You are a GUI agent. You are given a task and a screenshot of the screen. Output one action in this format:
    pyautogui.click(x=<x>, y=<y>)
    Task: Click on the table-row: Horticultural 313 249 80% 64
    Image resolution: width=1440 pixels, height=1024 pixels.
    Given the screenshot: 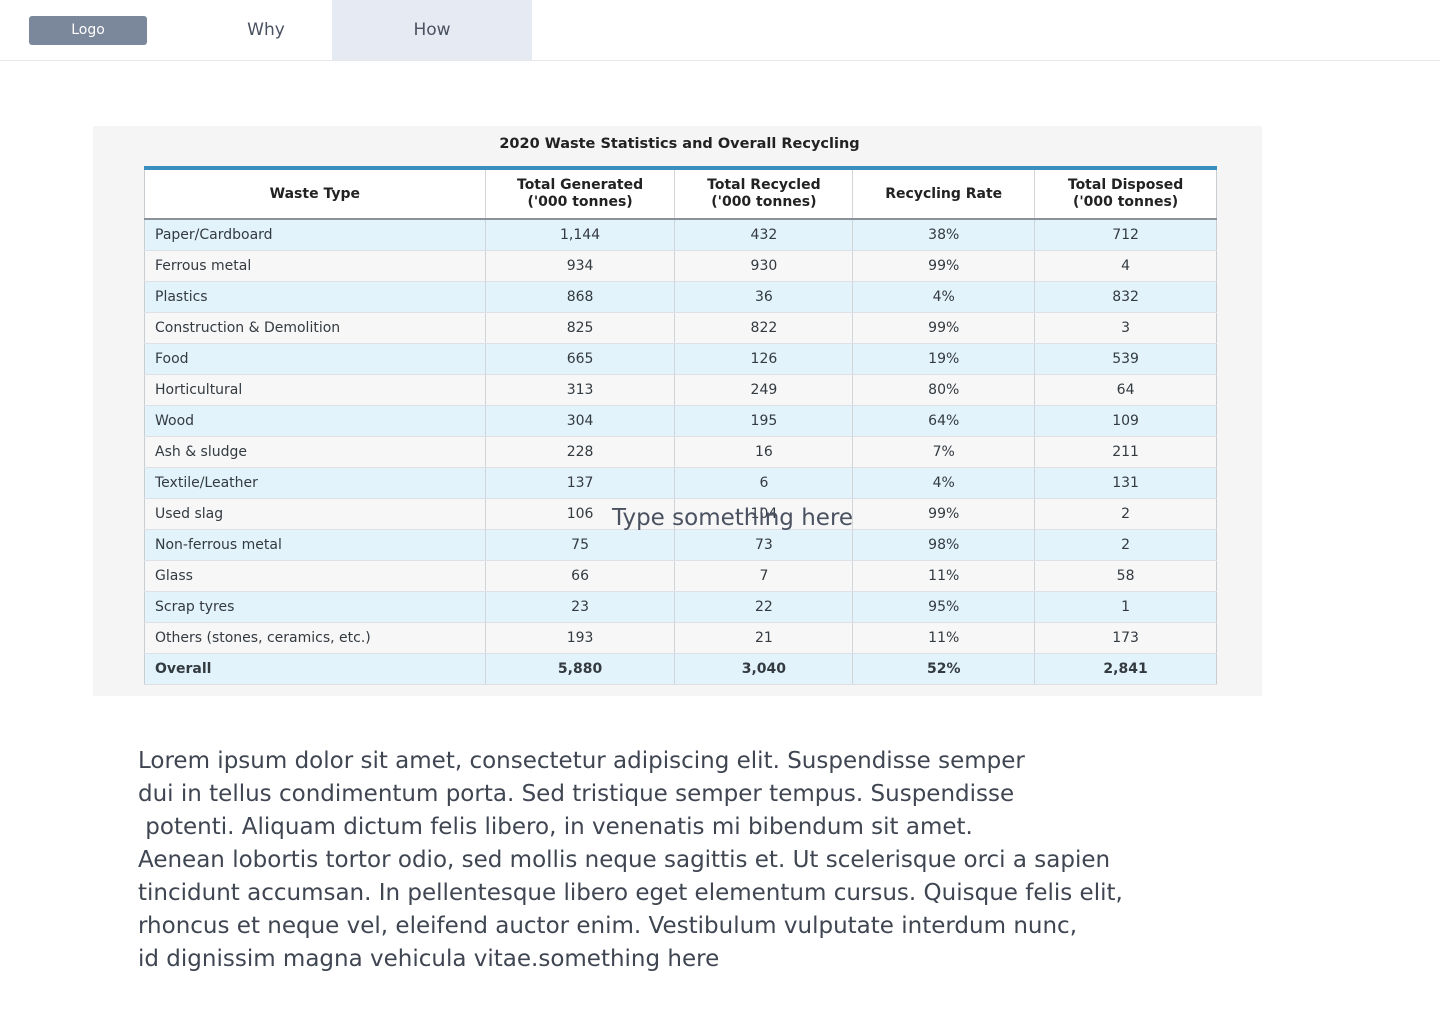 What is the action you would take?
    pyautogui.click(x=680, y=390)
    